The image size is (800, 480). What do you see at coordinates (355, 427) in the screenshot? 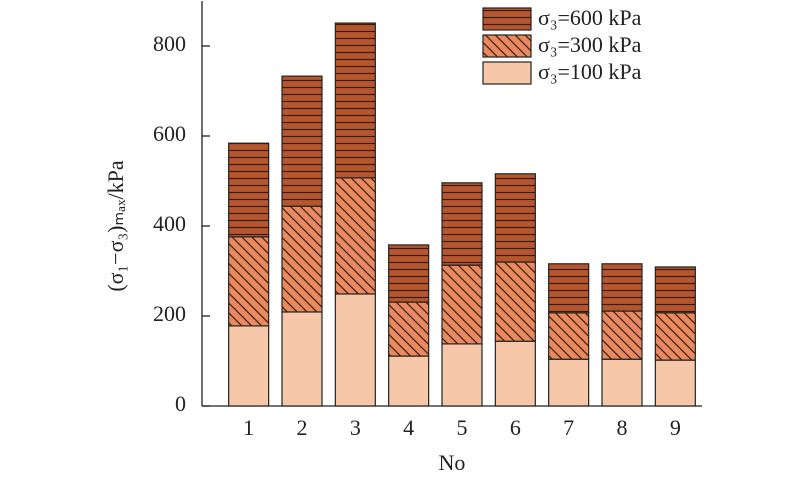
I see `x-tick-label: 3` at bounding box center [355, 427].